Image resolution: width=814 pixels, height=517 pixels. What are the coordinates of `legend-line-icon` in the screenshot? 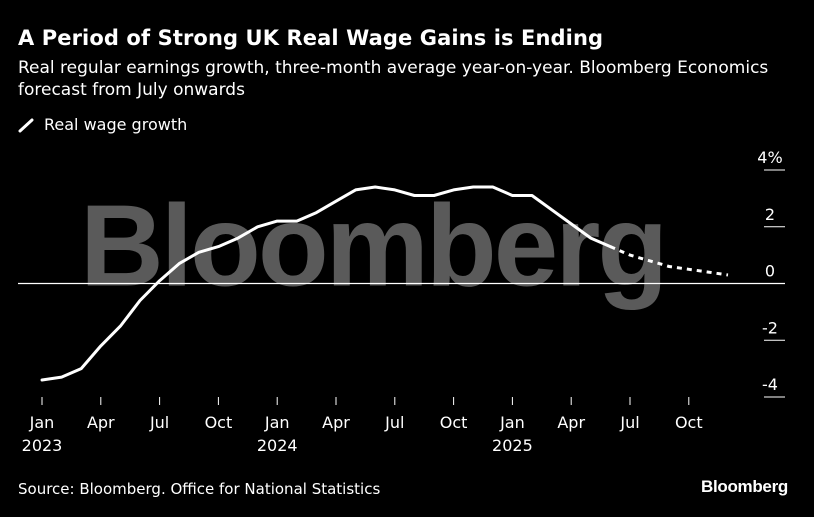 It's located at (26, 125).